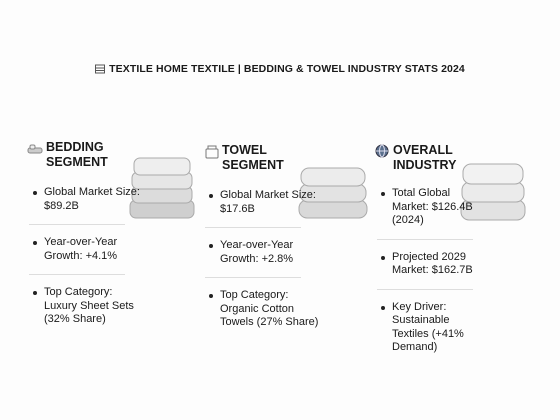  I want to click on duvet-image, so click(493, 192).